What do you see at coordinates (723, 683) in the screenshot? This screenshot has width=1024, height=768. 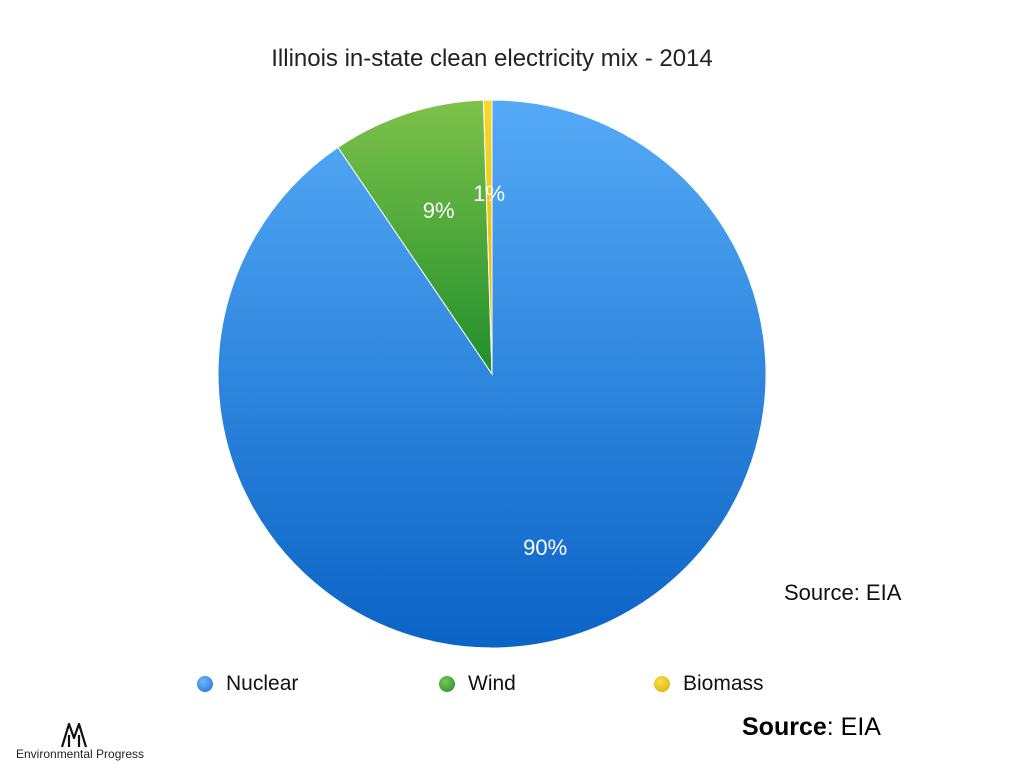 I see `legend-label-biomass: Biomass` at bounding box center [723, 683].